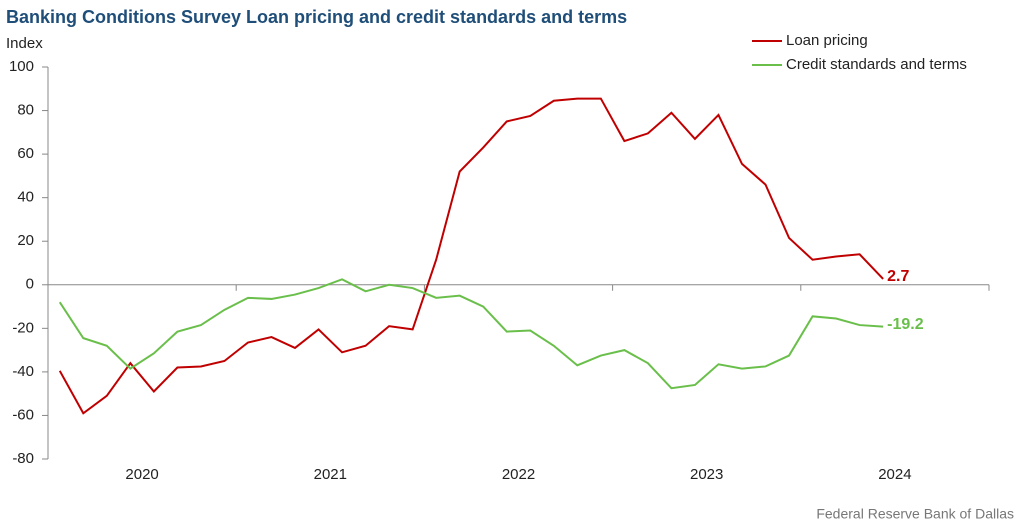  Describe the element at coordinates (898, 276) in the screenshot. I see `end-label: 2.7` at that location.